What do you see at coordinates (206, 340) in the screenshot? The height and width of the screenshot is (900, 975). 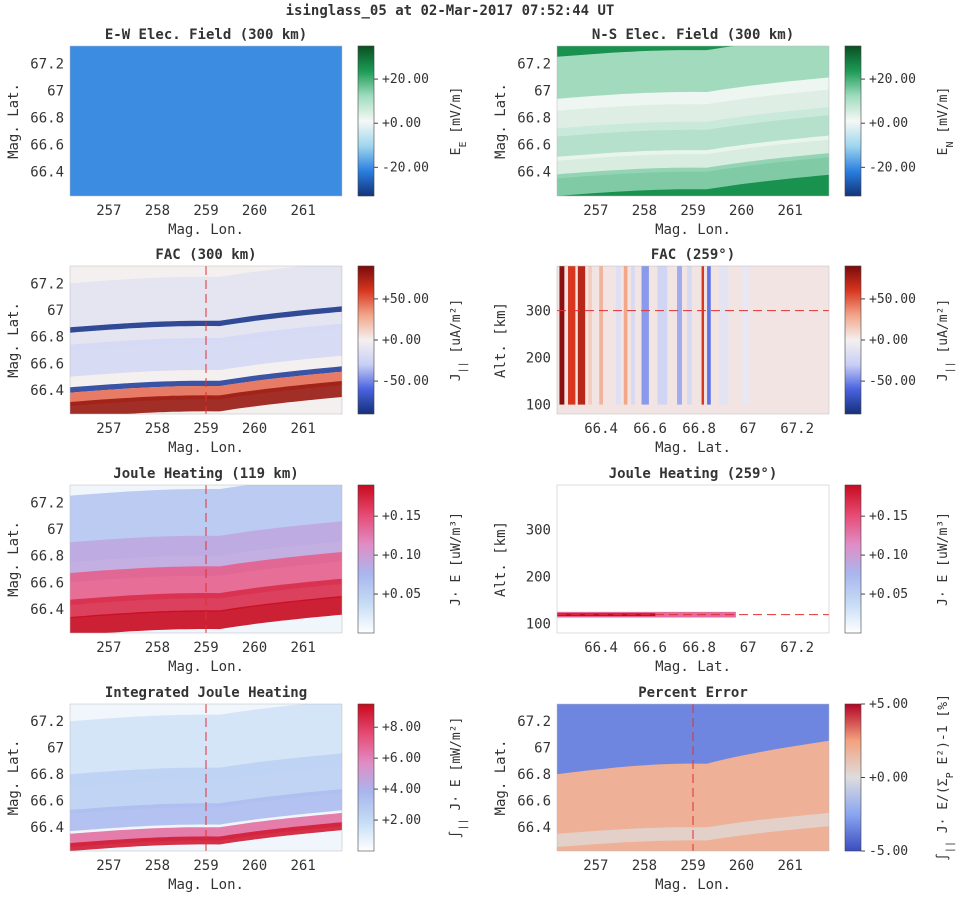 I see `fac-axes-frame` at bounding box center [206, 340].